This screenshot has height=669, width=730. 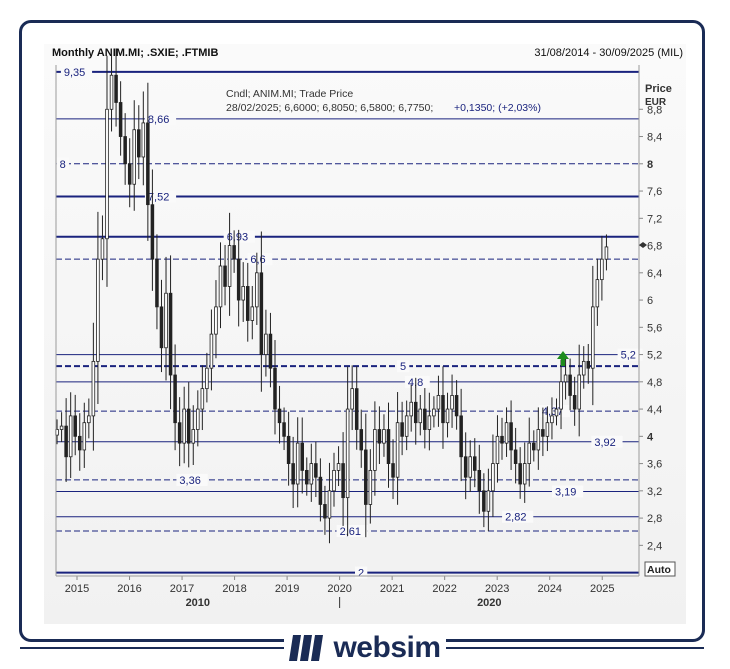 I want to click on level-label-4: 6,93, so click(x=237, y=238).